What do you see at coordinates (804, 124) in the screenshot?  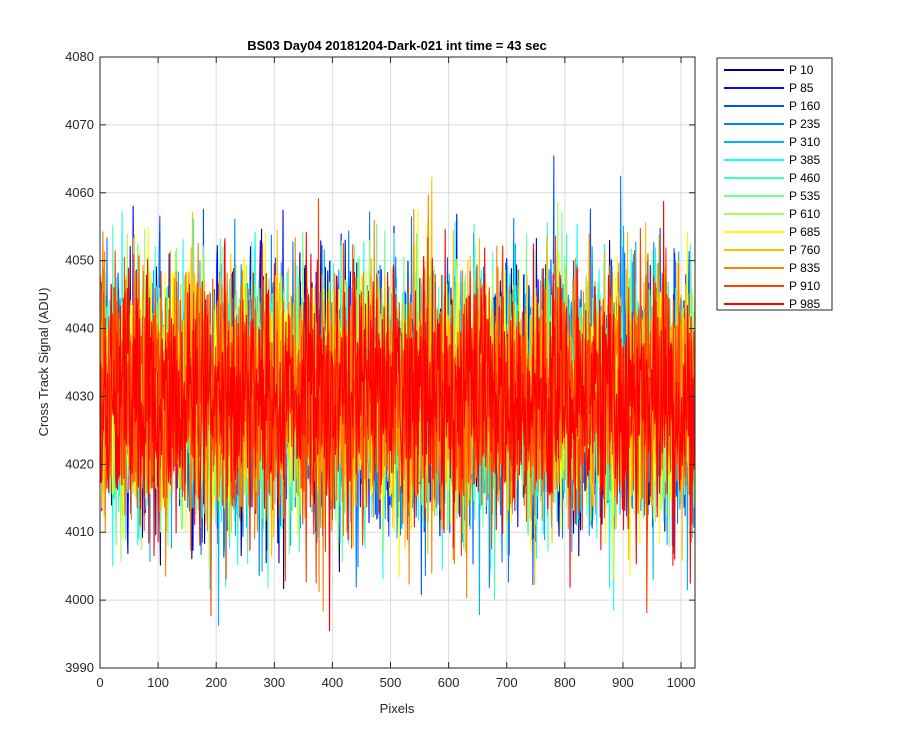 I see `legend-entry: P 235` at bounding box center [804, 124].